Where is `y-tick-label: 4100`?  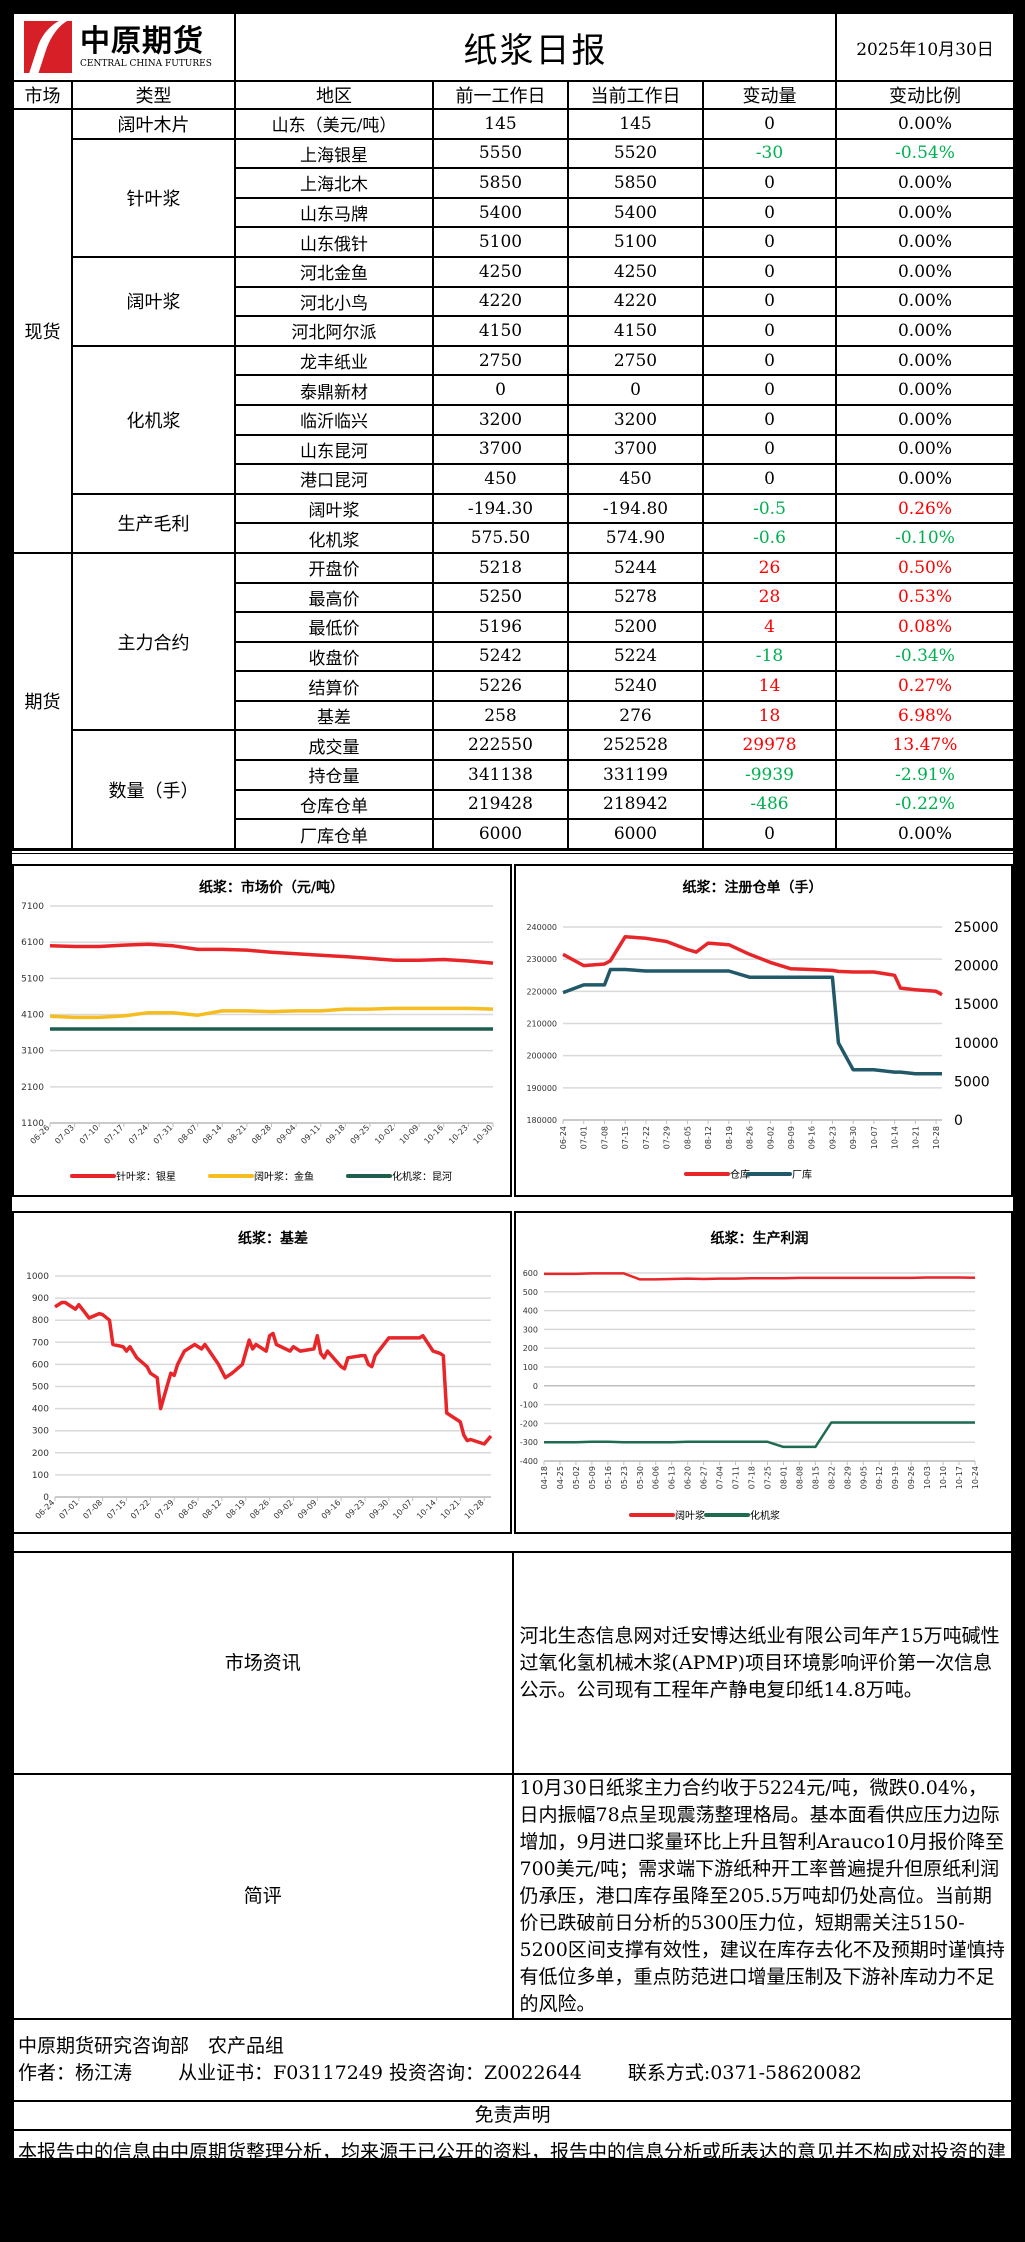
y-tick-label: 4100 is located at coordinates (32, 1016).